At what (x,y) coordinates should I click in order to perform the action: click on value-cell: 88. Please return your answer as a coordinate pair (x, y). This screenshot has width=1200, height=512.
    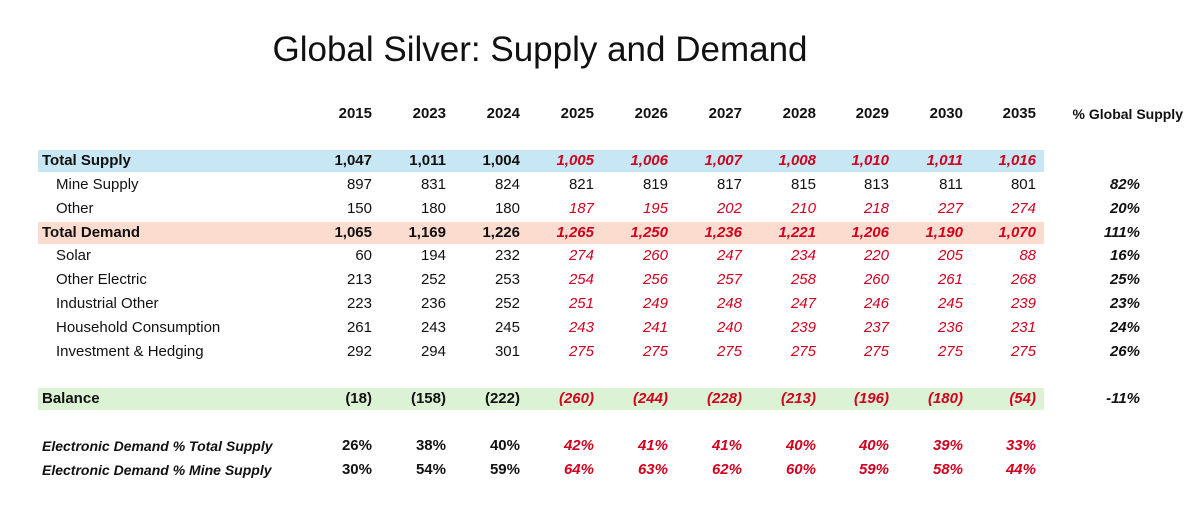
    Looking at the image, I should click on (1027, 255).